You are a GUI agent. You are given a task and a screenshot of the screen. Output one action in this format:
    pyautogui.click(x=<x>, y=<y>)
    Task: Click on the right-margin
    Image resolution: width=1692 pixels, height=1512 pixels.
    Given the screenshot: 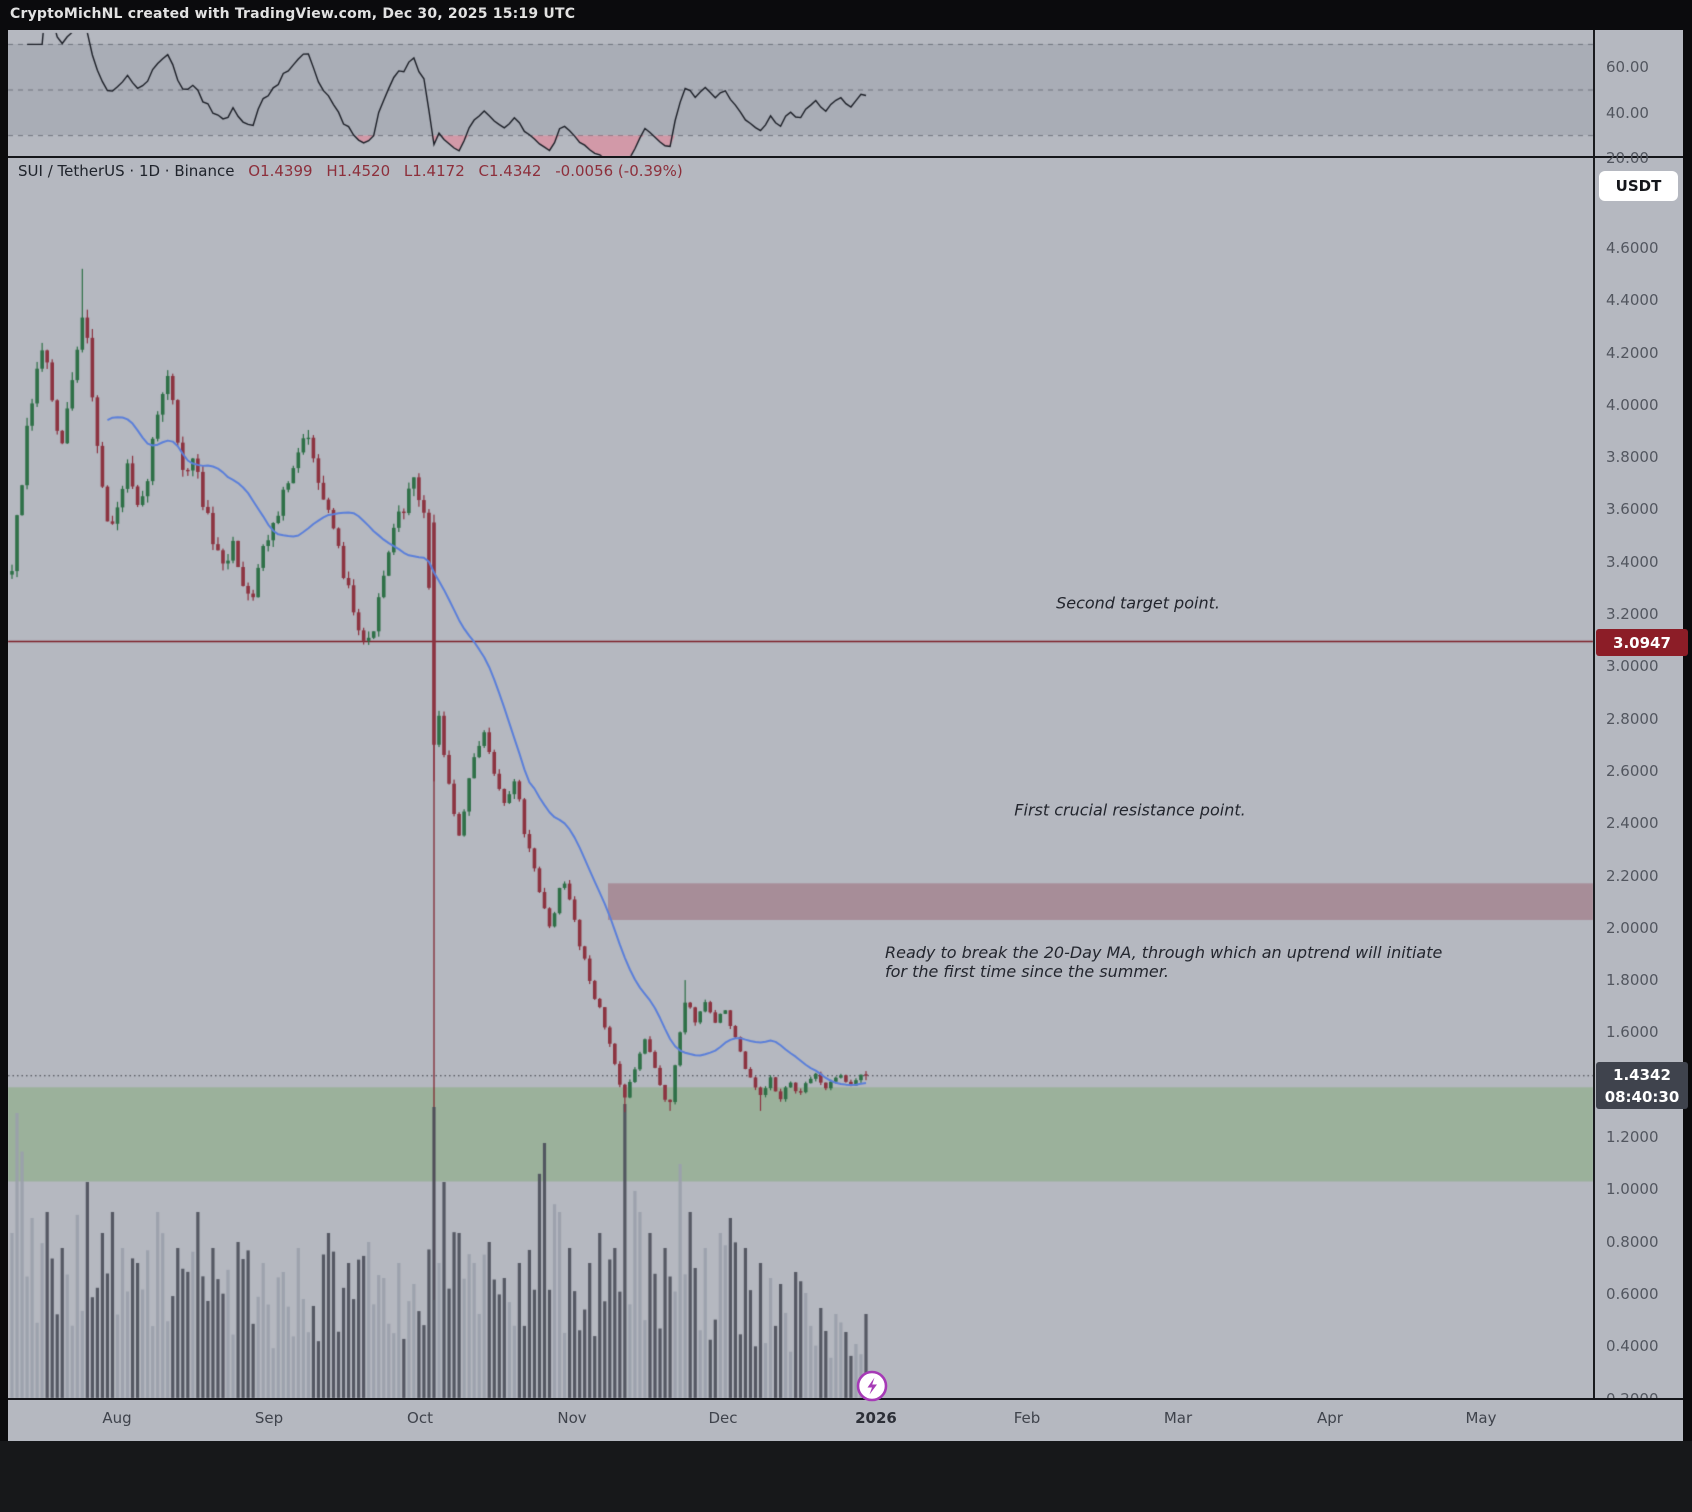 What is the action you would take?
    pyautogui.click(x=1687, y=735)
    